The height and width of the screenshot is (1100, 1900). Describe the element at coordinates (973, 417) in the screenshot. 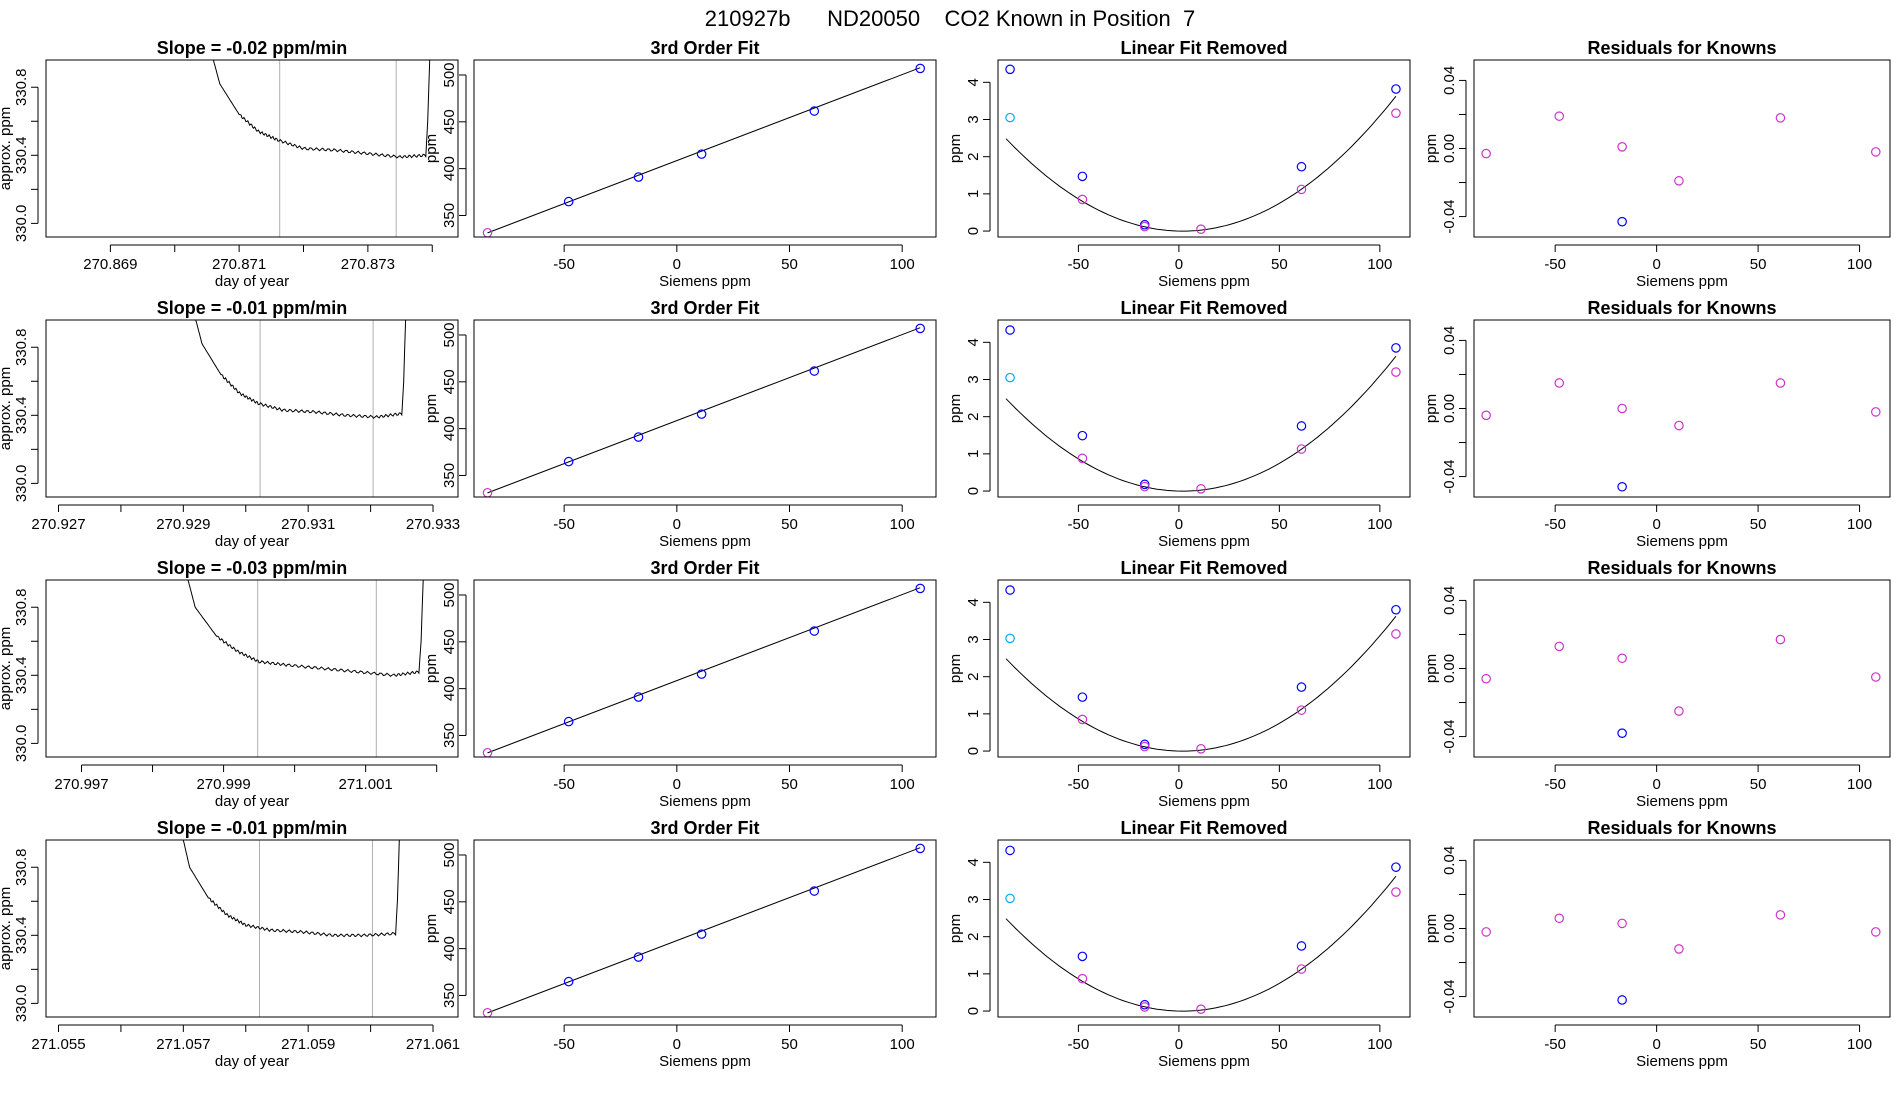

I see `y-tick-label: 2` at that location.